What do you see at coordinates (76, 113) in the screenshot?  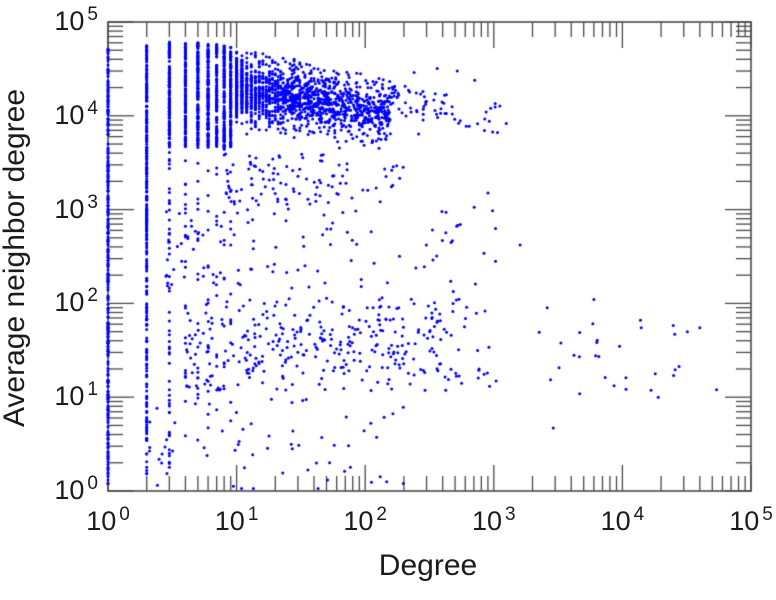 I see `y-tick-label: 10 4` at bounding box center [76, 113].